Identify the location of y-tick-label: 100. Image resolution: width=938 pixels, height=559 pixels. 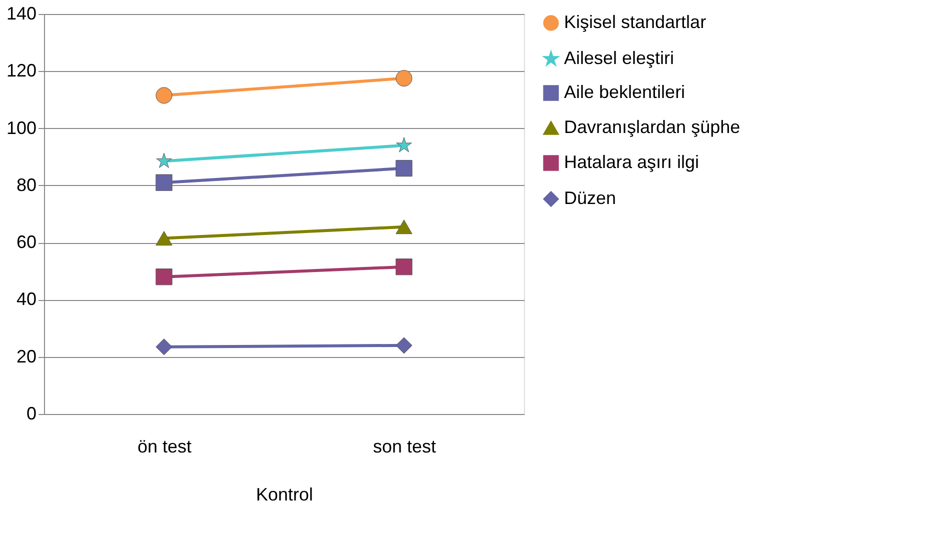
(21, 128).